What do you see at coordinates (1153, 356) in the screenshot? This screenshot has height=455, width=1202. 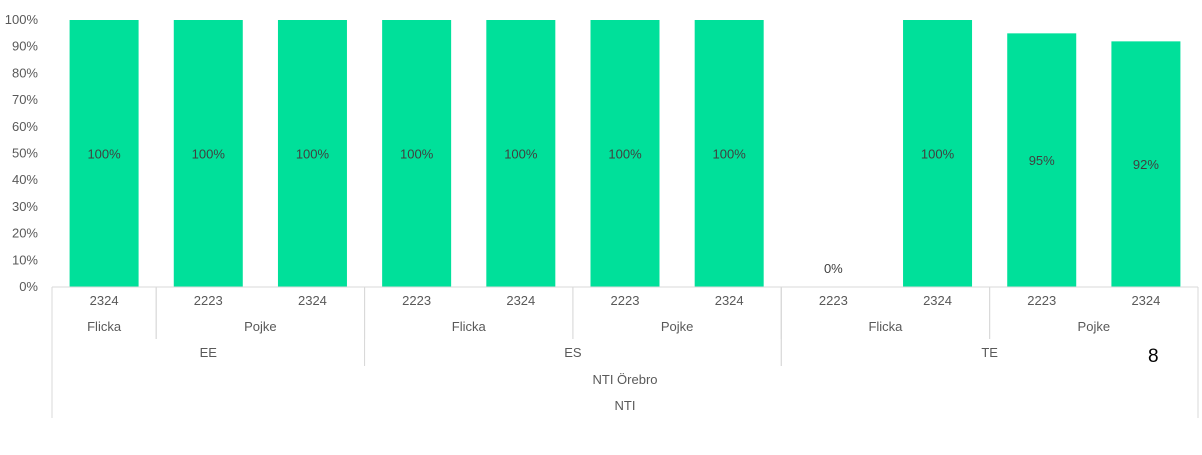 I see `slide-number: 8` at bounding box center [1153, 356].